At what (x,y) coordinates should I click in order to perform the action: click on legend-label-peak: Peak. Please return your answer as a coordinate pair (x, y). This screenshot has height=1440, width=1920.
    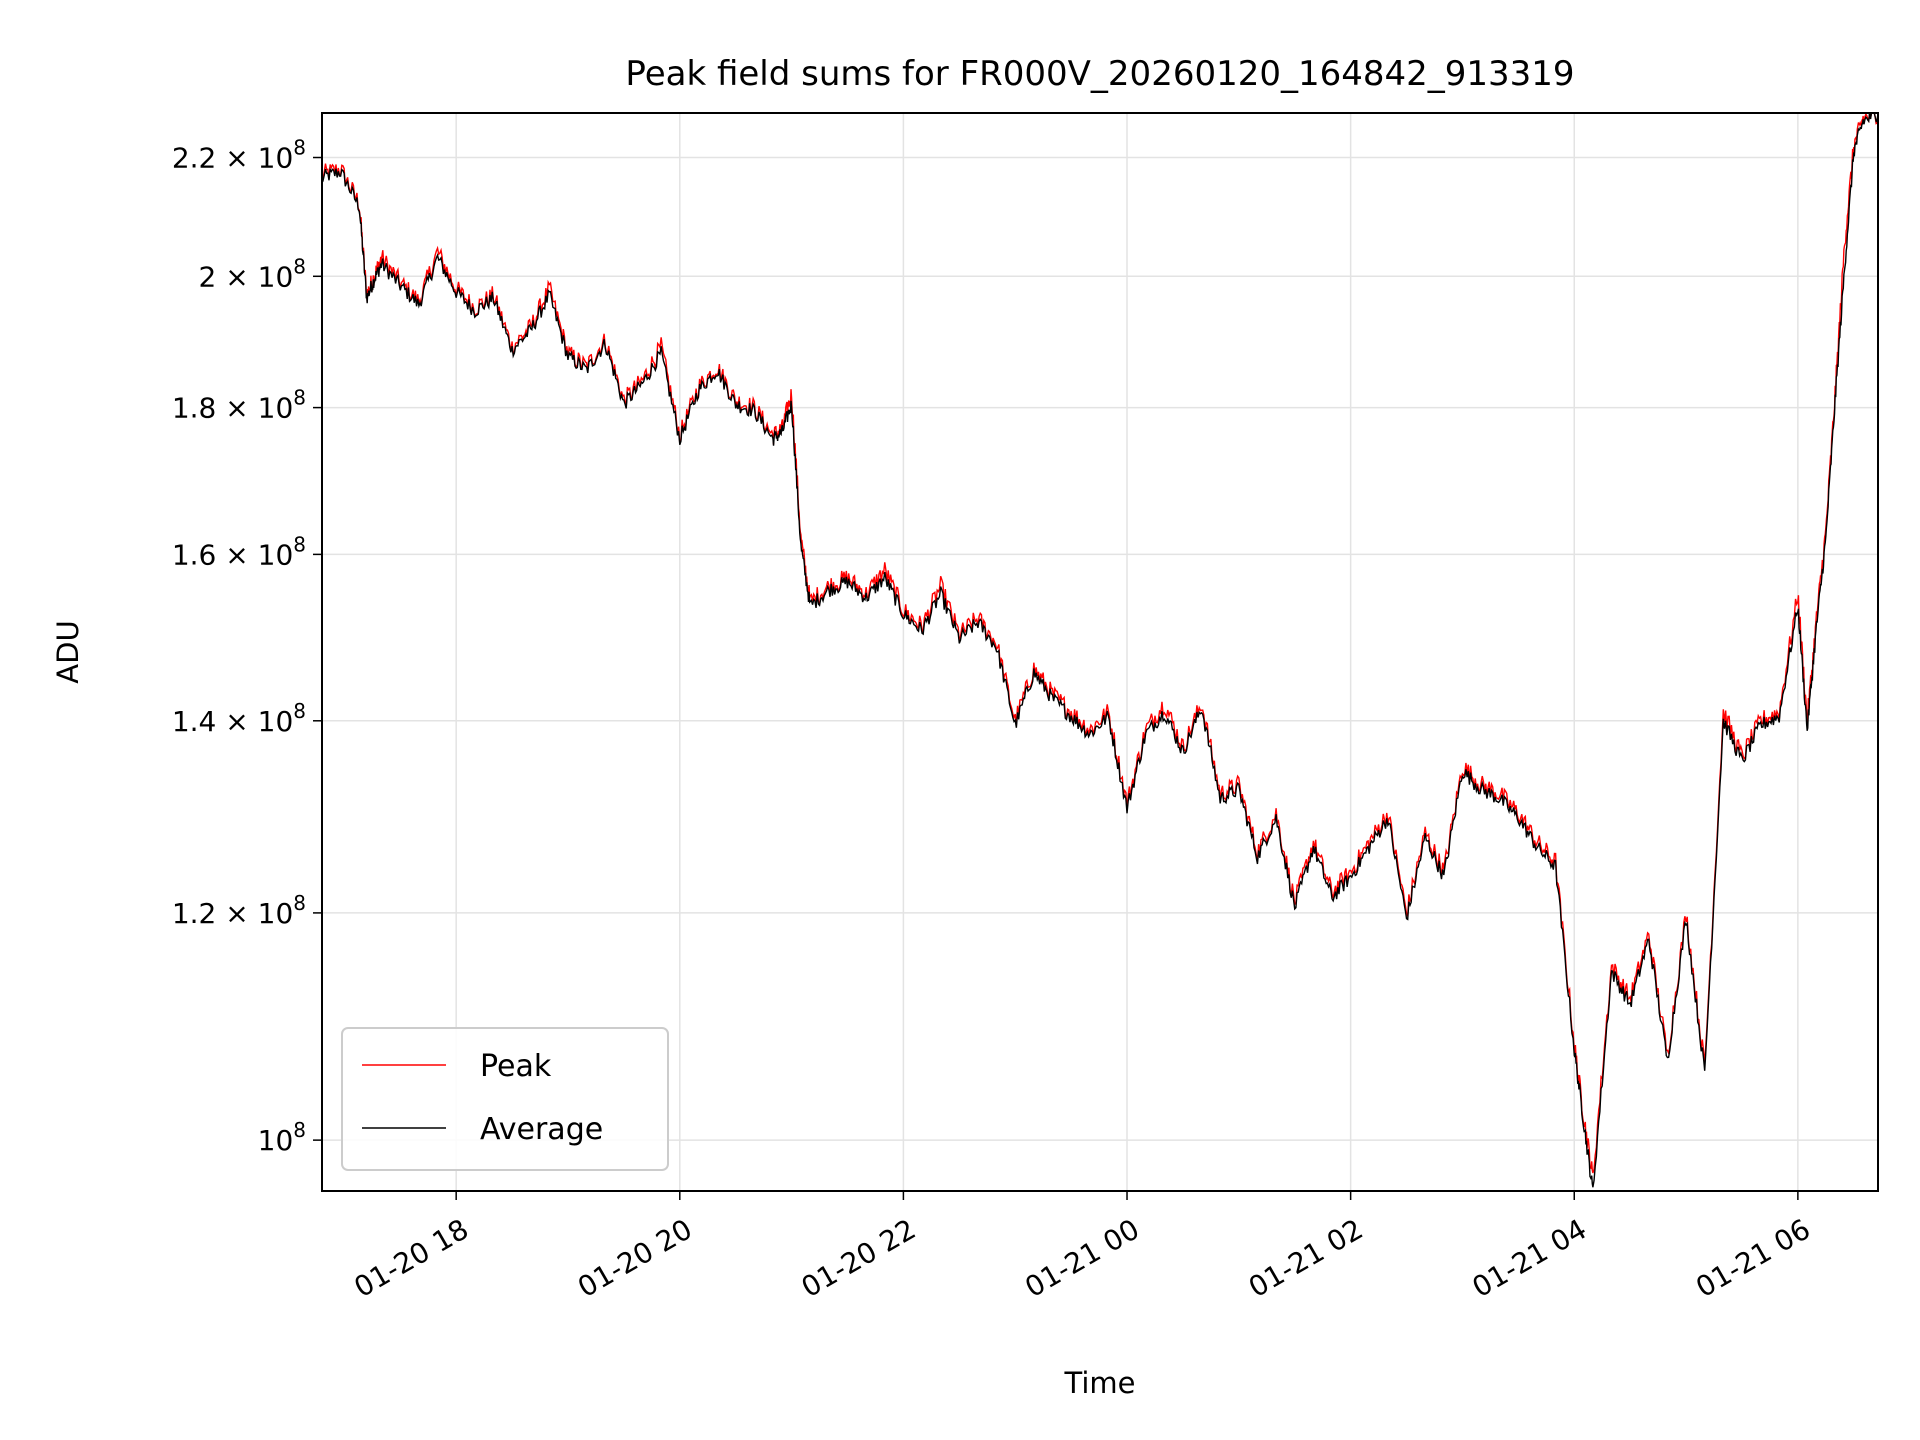
    Looking at the image, I should click on (516, 1066).